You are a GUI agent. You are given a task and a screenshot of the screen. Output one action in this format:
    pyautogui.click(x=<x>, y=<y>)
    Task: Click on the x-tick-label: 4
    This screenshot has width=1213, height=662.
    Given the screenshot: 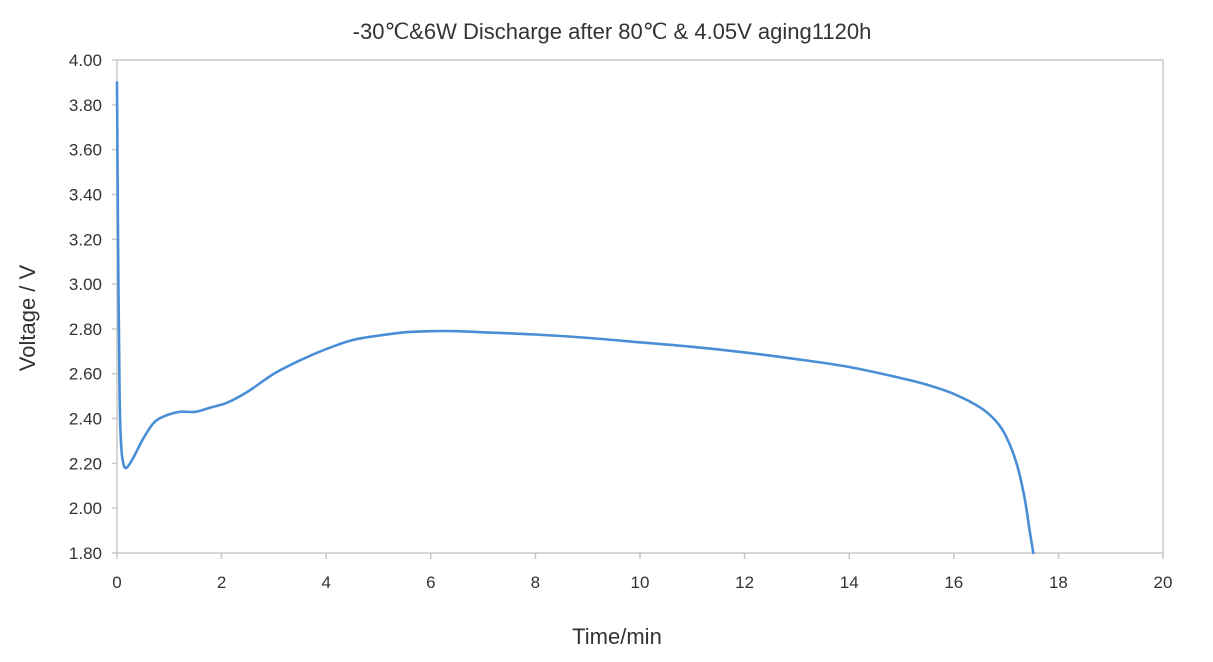 What is the action you would take?
    pyautogui.click(x=325, y=582)
    